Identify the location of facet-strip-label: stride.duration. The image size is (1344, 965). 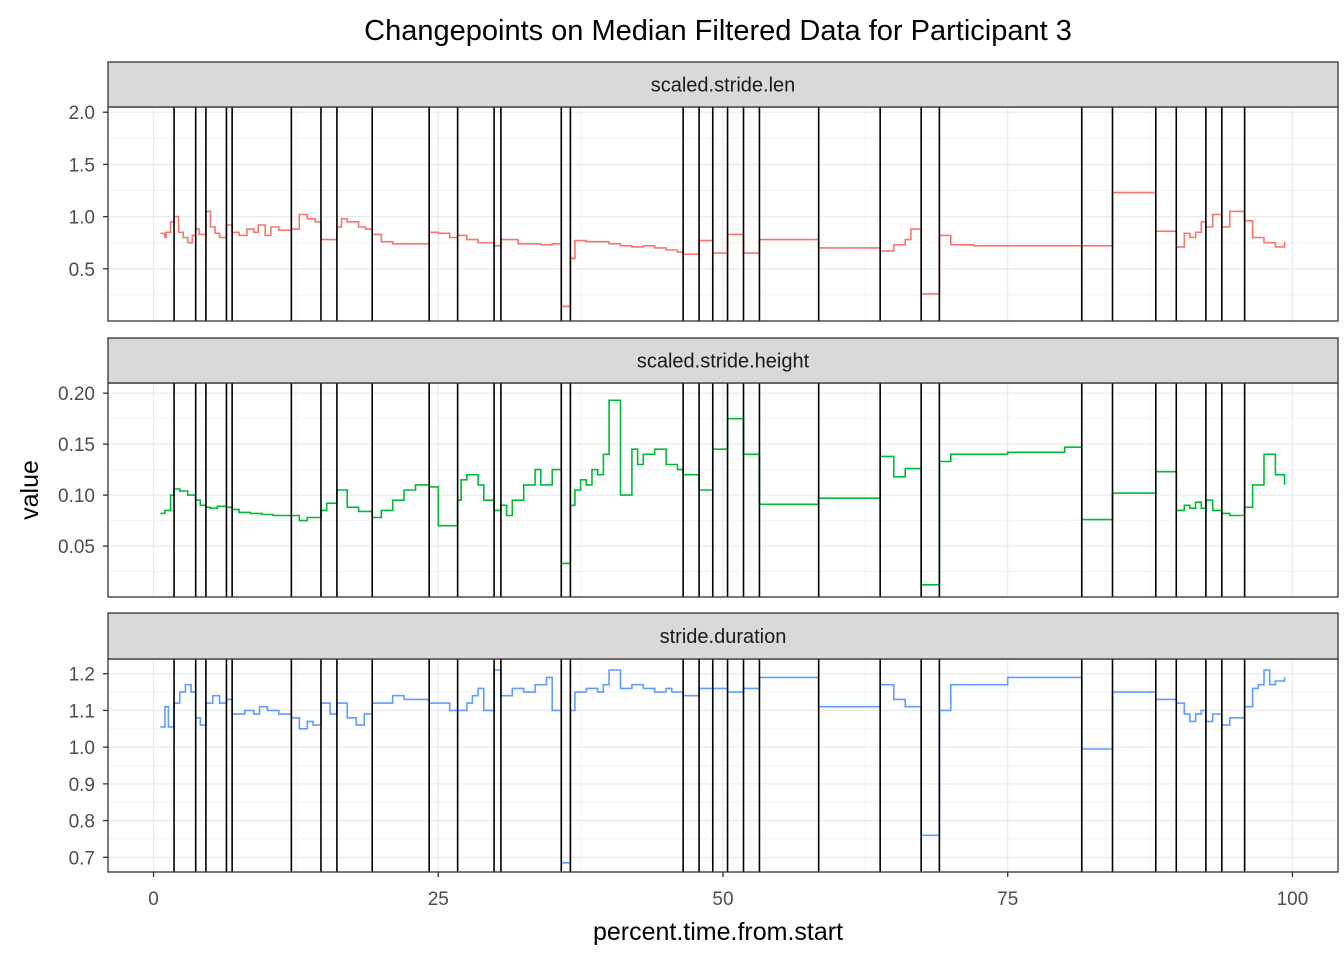
(723, 637).